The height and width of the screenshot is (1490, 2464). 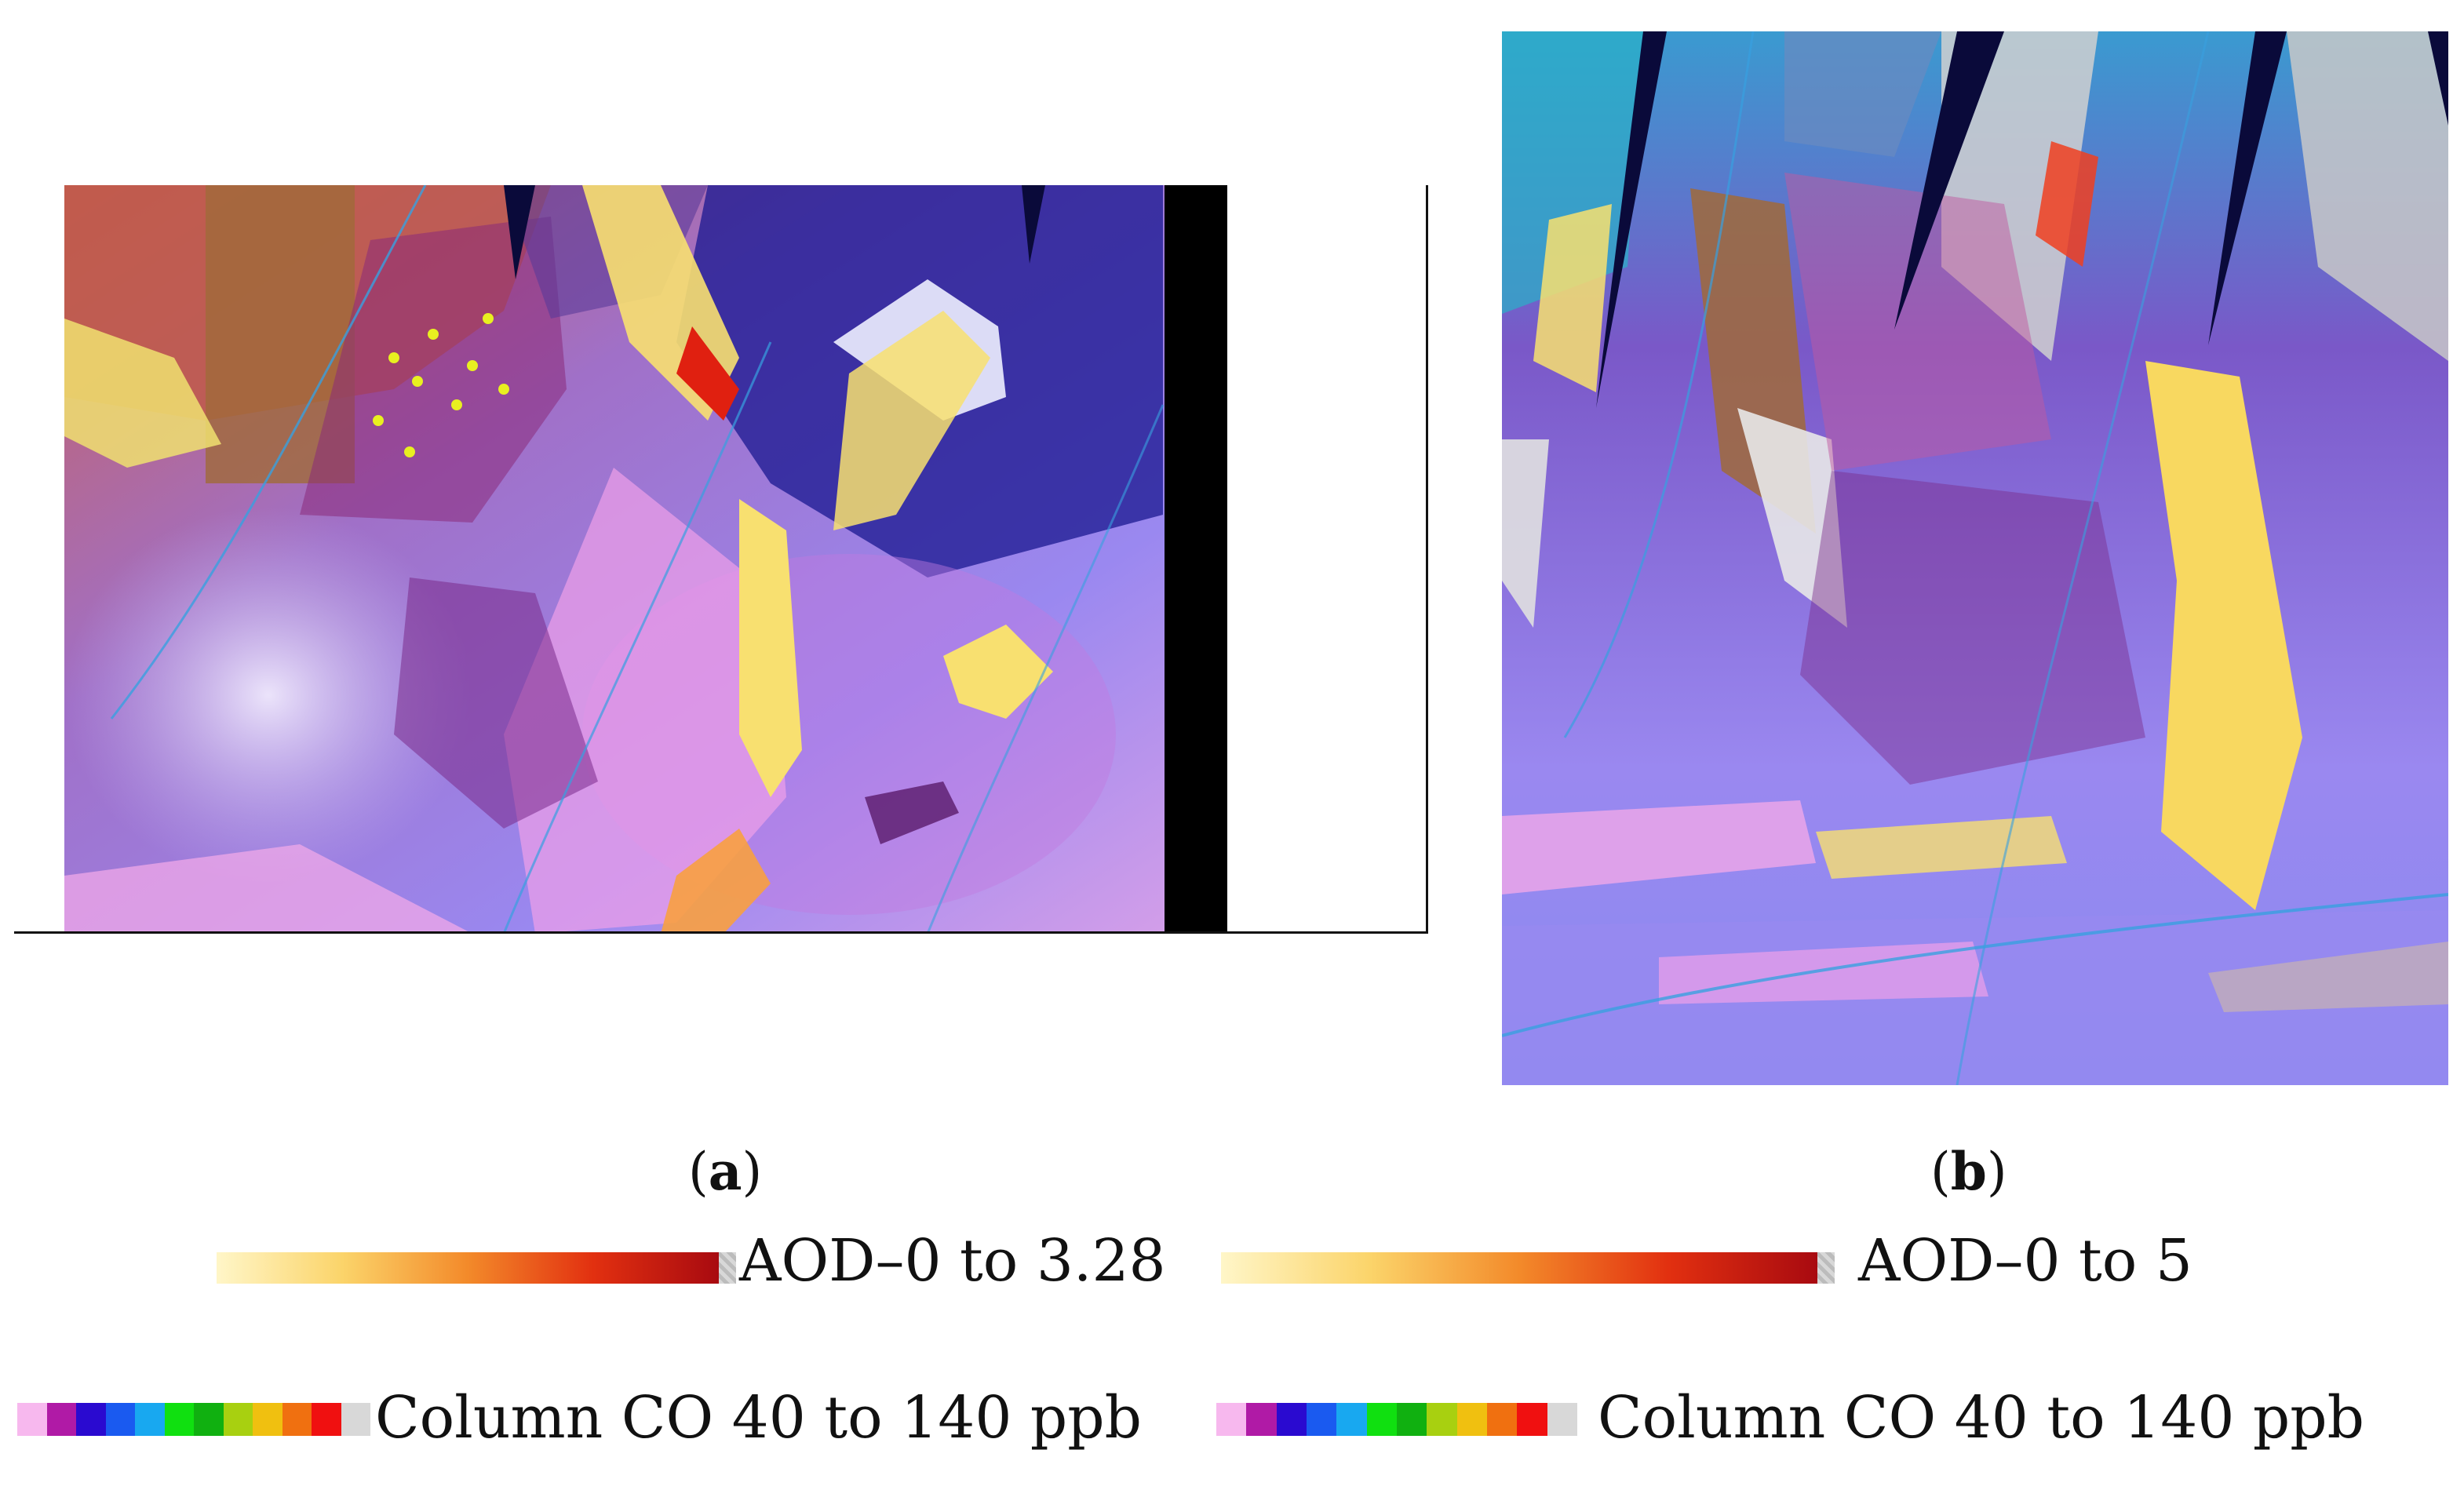 What do you see at coordinates (721, 932) in the screenshot?
I see `frame-line-bottom` at bounding box center [721, 932].